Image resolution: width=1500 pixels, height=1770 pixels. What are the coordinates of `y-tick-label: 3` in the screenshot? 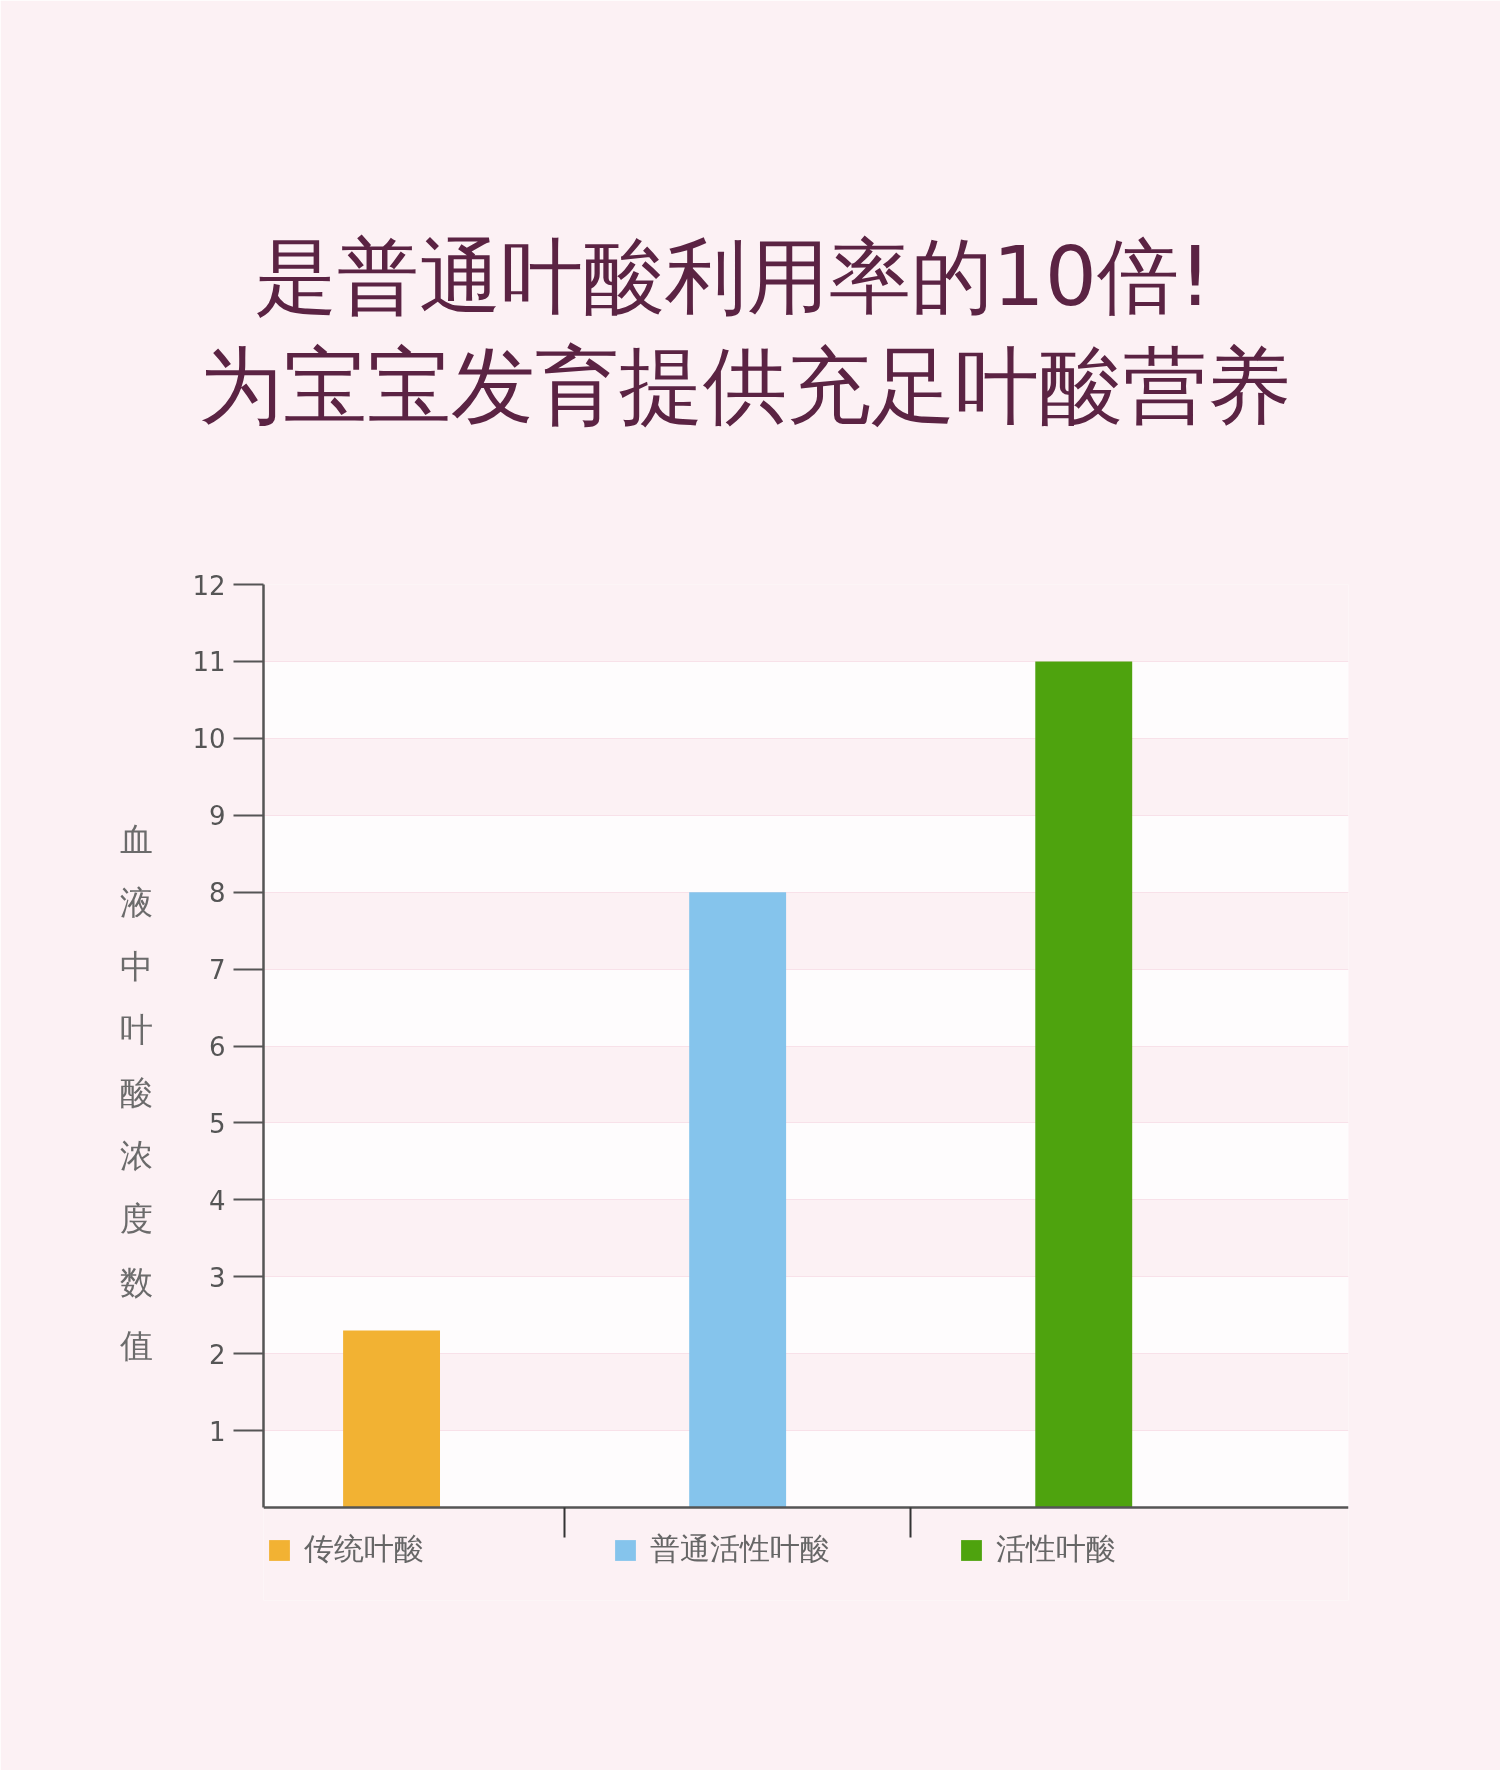 It's located at (217, 1277).